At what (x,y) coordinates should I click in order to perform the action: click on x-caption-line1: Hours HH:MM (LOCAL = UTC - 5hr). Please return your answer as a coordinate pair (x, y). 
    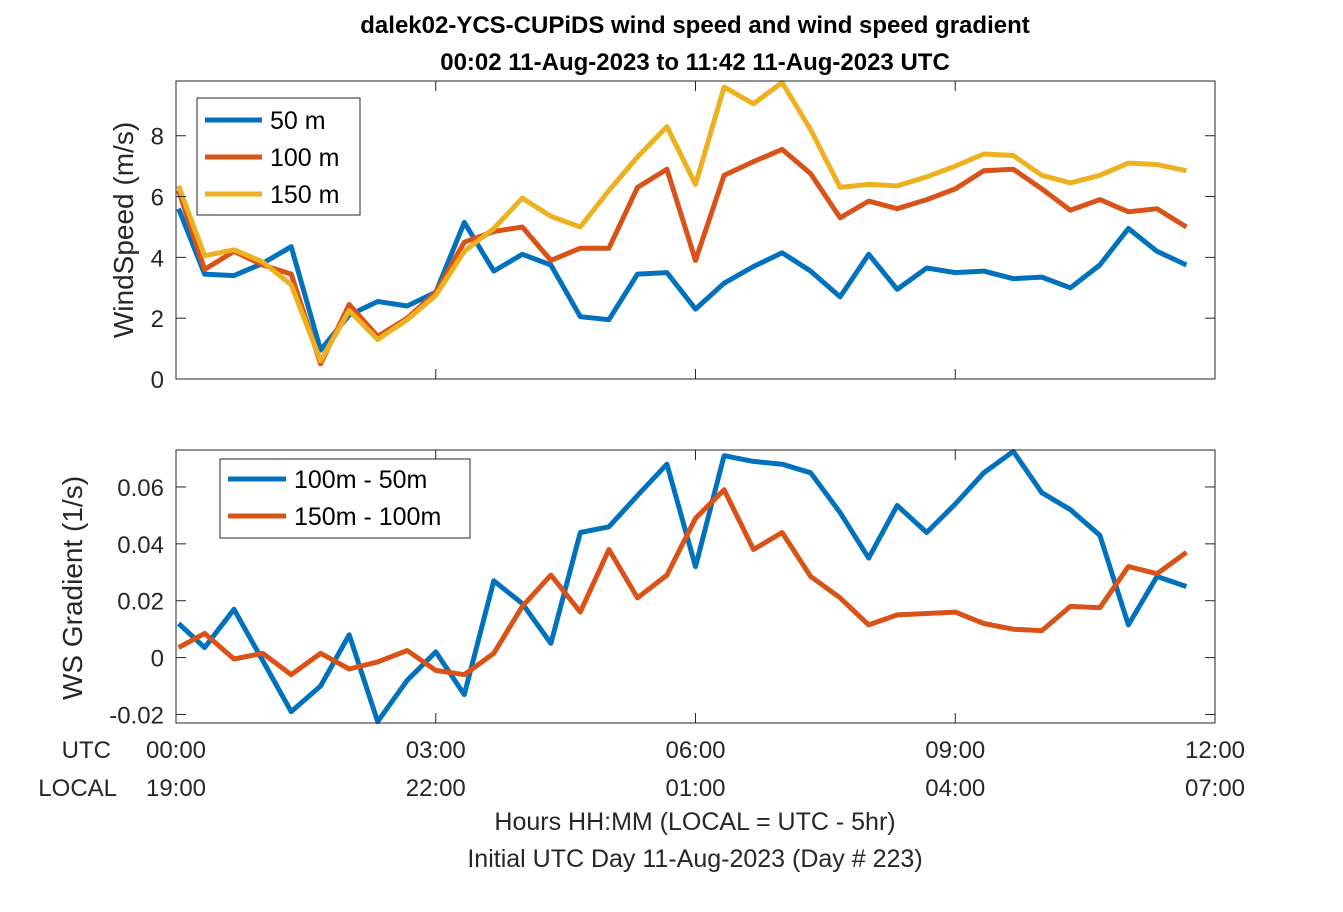
    Looking at the image, I should click on (694, 822).